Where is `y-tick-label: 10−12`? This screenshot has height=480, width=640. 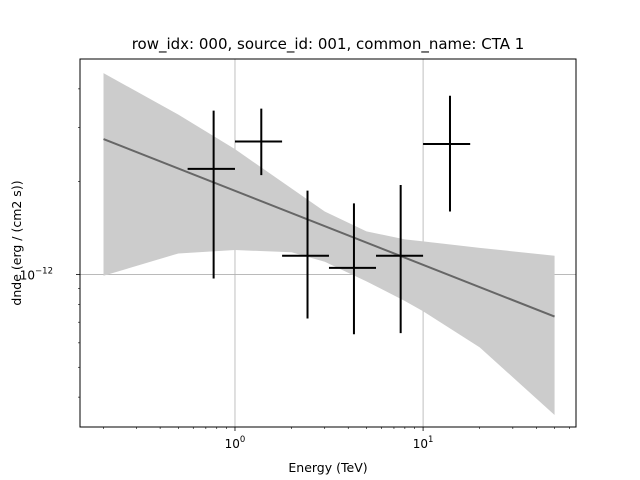
y-tick-label: 10−12 is located at coordinates (36, 274).